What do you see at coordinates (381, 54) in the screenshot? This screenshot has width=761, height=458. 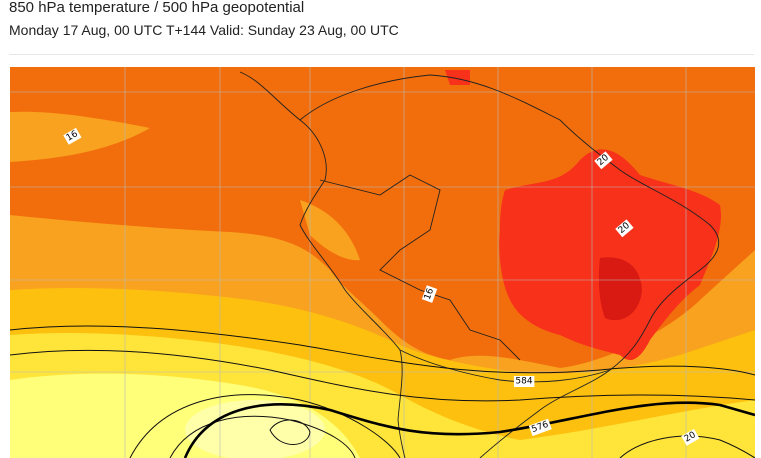 I see `separator` at bounding box center [381, 54].